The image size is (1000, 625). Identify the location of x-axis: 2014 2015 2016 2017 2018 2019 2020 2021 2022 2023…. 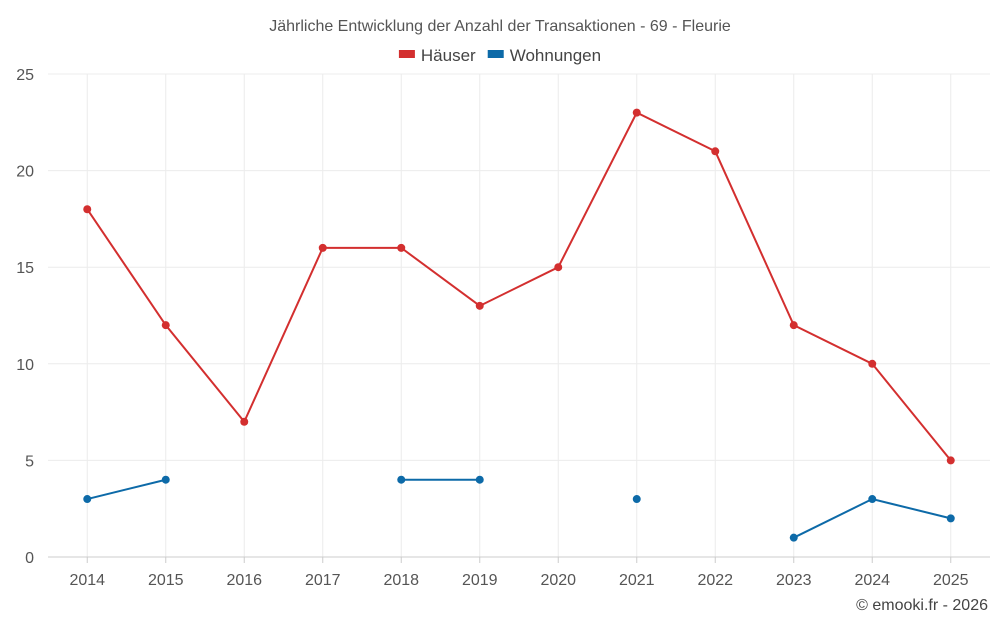
(519, 572).